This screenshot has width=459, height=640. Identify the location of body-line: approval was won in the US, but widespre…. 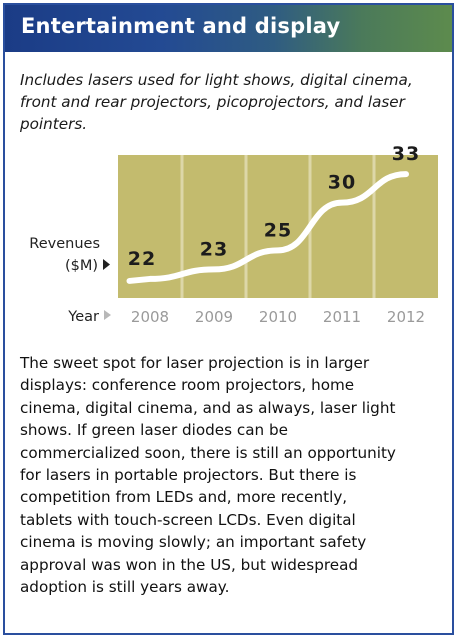
(189, 564).